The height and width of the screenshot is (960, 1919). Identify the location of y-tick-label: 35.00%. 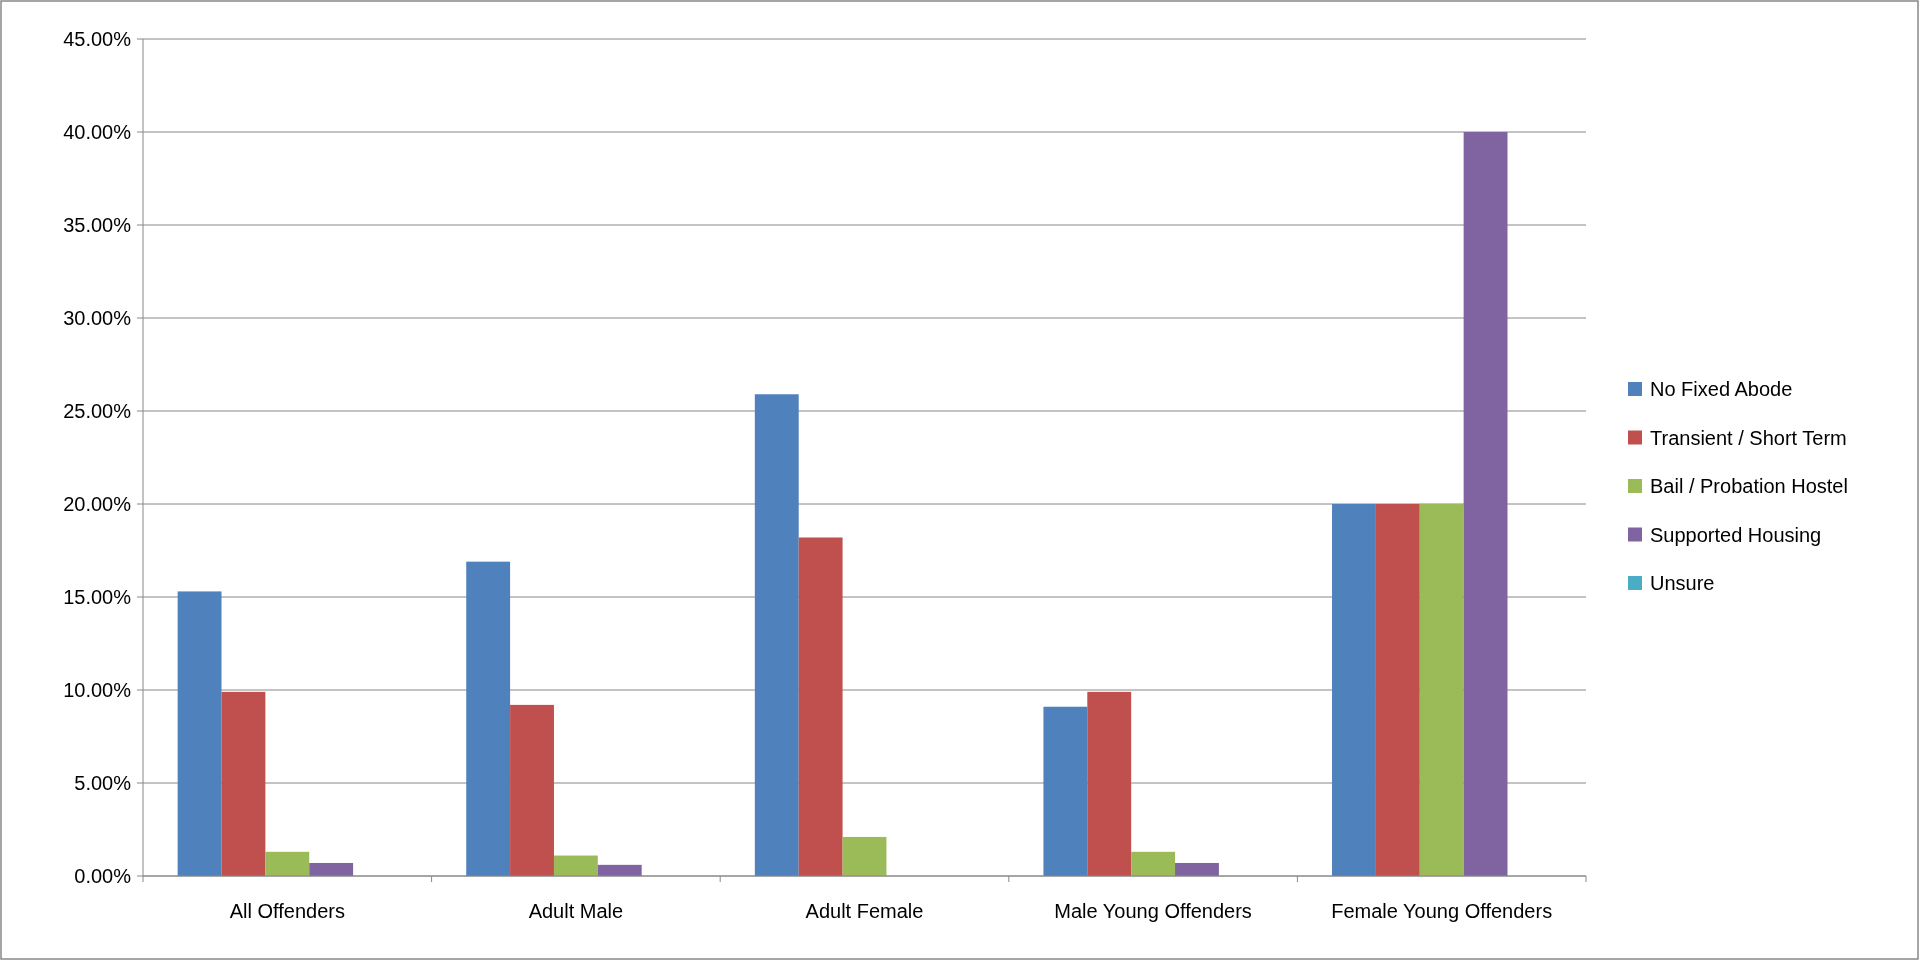
(97, 225).